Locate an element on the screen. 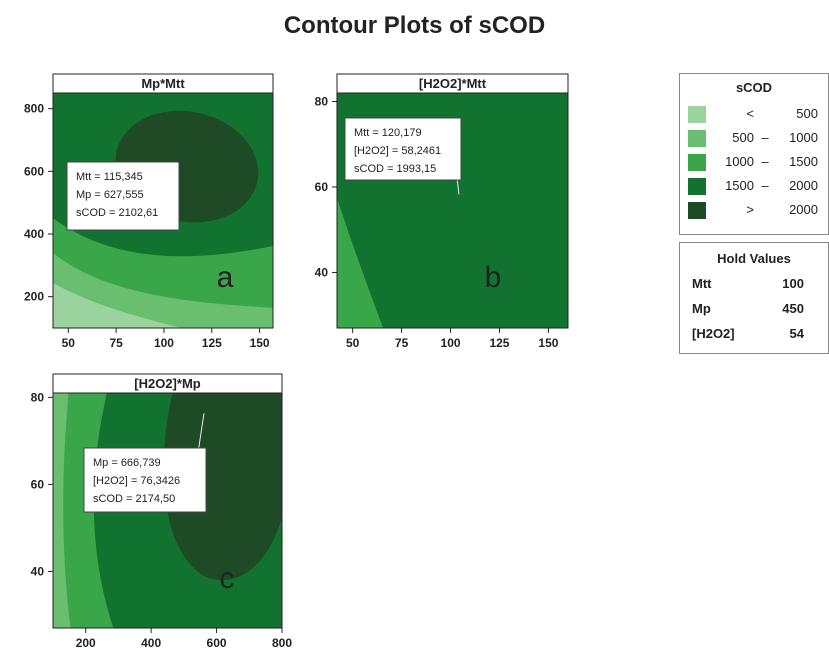  annotation-text: sCOD = 1993,15 is located at coordinates (395, 169).